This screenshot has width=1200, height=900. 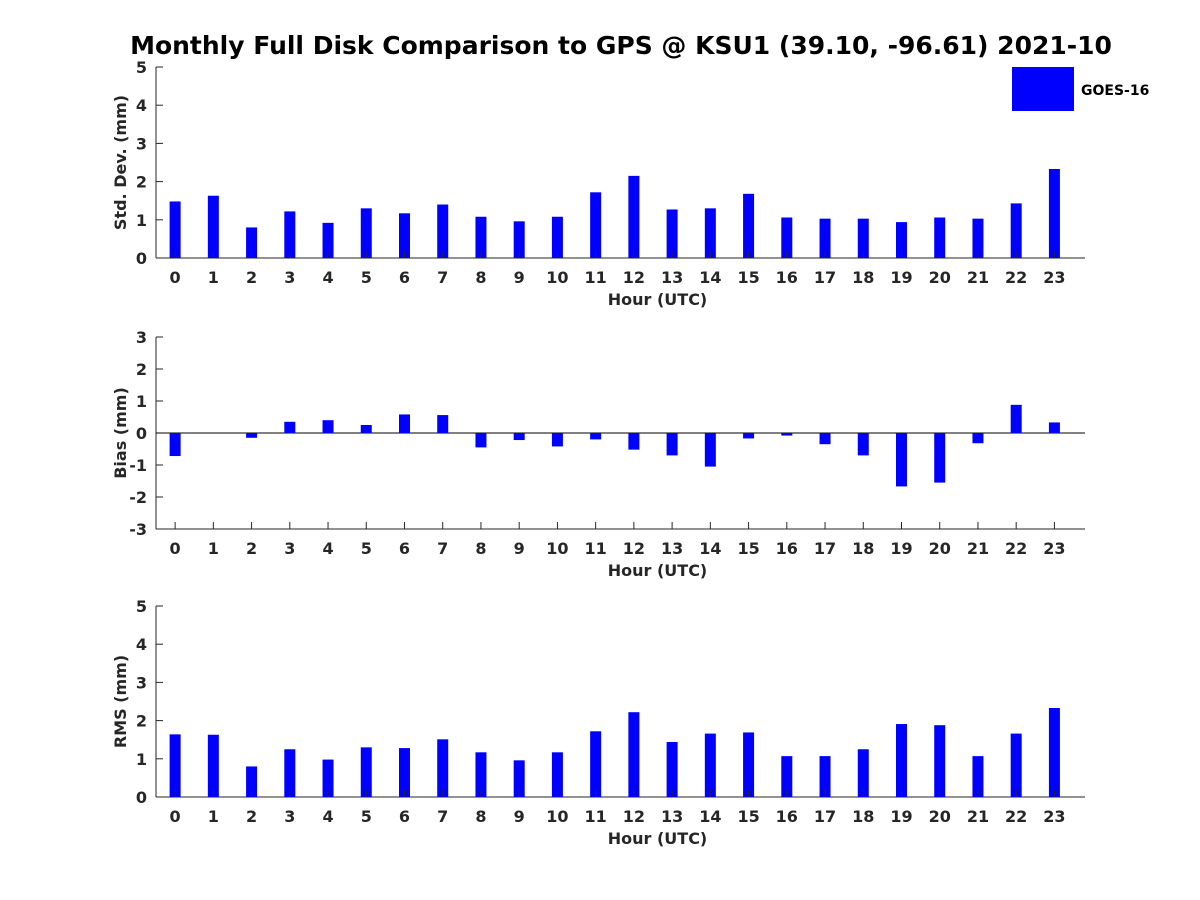 I want to click on legend-swatch-goes16, so click(x=1043, y=89).